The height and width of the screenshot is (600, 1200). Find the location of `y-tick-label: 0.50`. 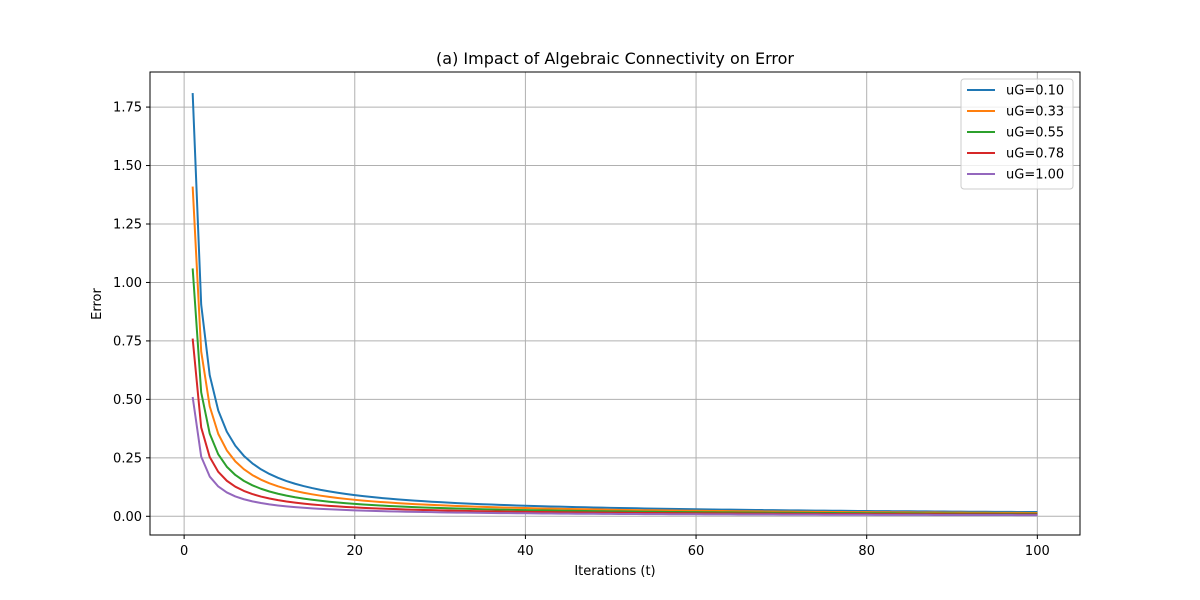

y-tick-label: 0.50 is located at coordinates (127, 400).